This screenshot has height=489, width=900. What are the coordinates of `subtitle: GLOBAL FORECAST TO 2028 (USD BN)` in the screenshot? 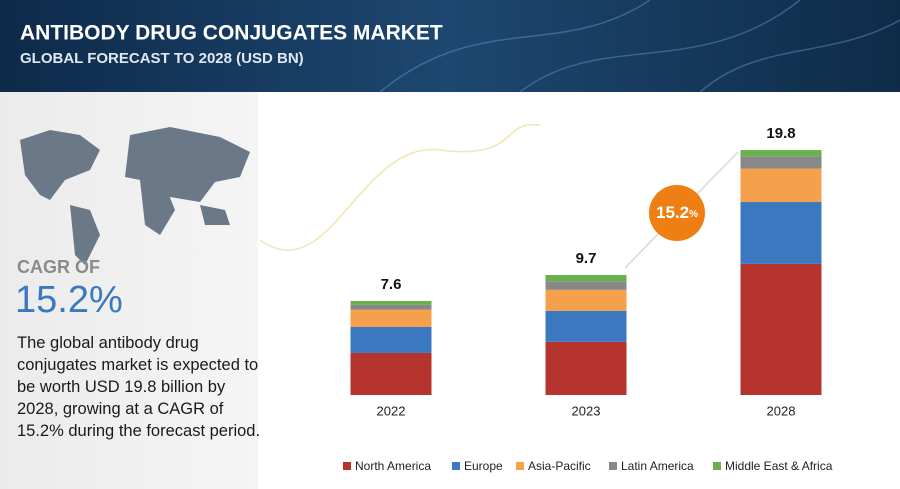 It's located at (162, 58).